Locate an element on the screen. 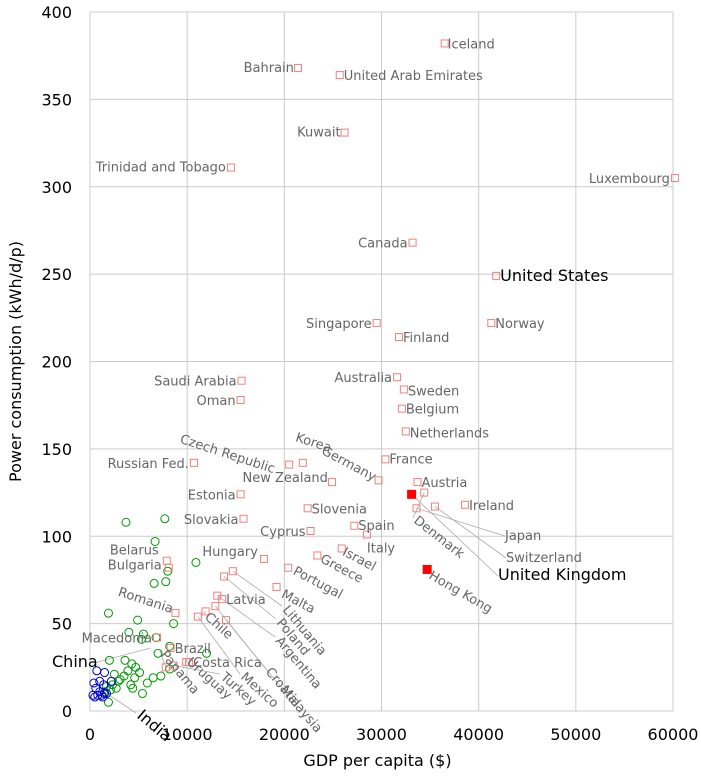 The width and height of the screenshot is (701, 780). point-luxembourg is located at coordinates (674, 178).